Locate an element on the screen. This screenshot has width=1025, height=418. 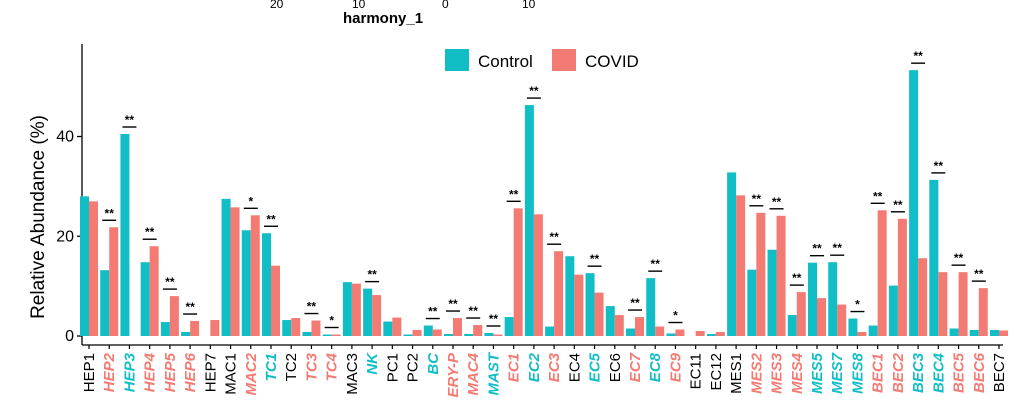
category-label: BEC2 is located at coordinates (898, 372).